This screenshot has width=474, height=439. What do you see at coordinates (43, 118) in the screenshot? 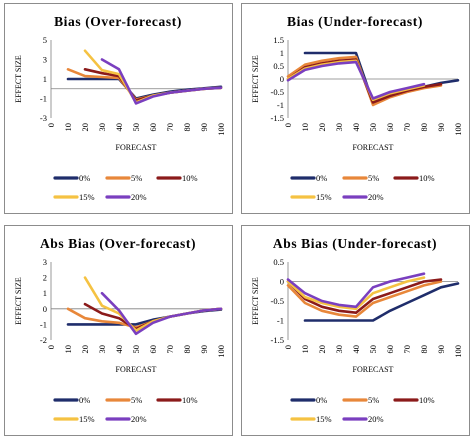
I see `y-tick-label: -3` at bounding box center [43, 118].